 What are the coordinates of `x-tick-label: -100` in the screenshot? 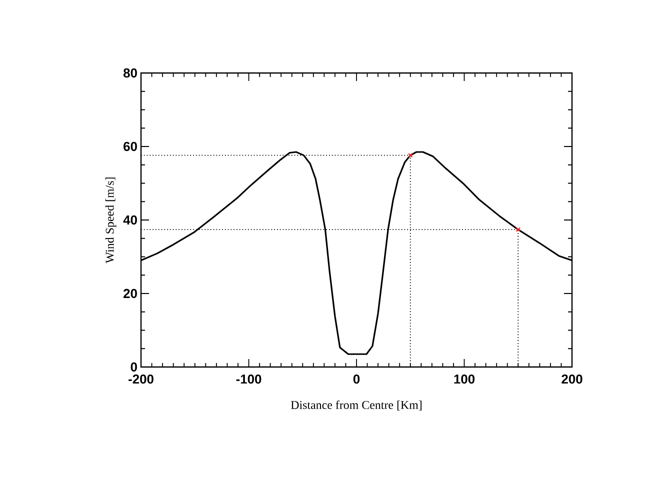 It's located at (249, 379).